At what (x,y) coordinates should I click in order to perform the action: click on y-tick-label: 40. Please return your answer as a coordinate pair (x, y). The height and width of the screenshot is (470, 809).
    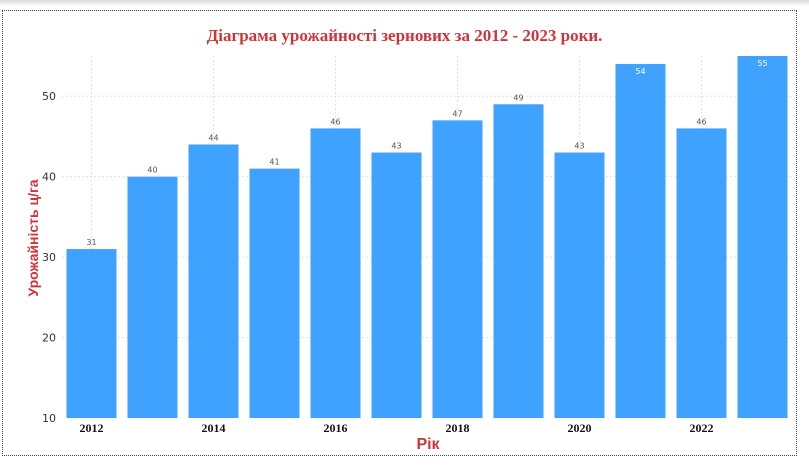
    Looking at the image, I should click on (49, 177).